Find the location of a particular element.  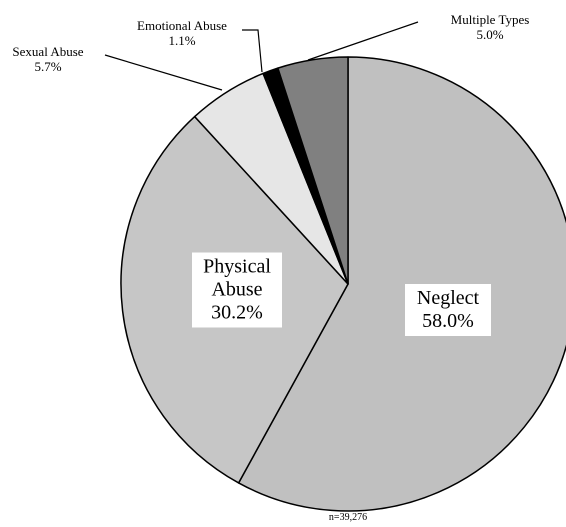

slice-value: 5.0% is located at coordinates (490, 34).